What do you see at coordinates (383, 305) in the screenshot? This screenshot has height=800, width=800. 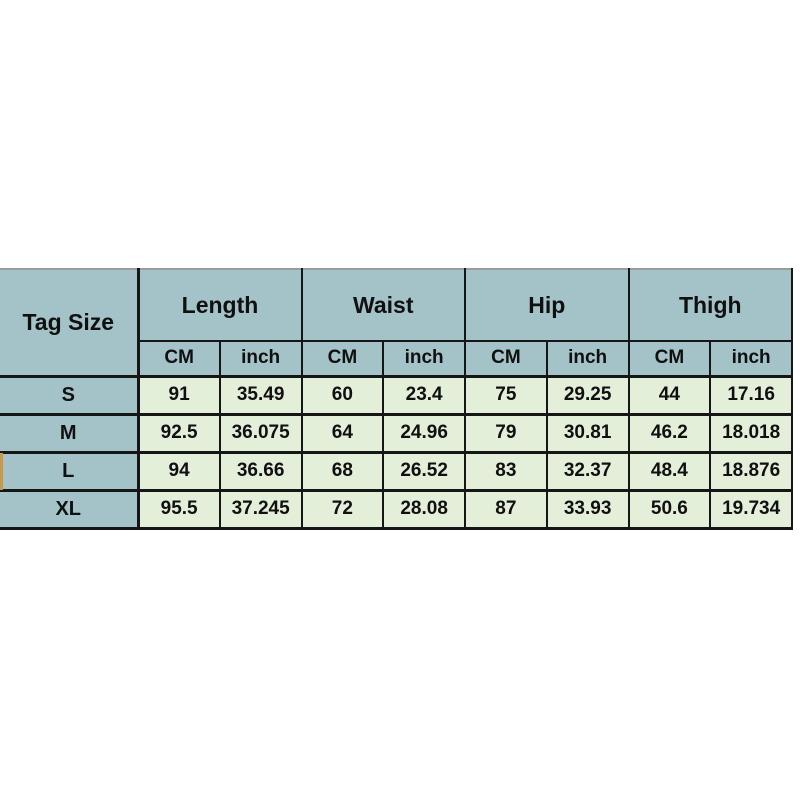 I see `waist-group-header: Waist` at bounding box center [383, 305].